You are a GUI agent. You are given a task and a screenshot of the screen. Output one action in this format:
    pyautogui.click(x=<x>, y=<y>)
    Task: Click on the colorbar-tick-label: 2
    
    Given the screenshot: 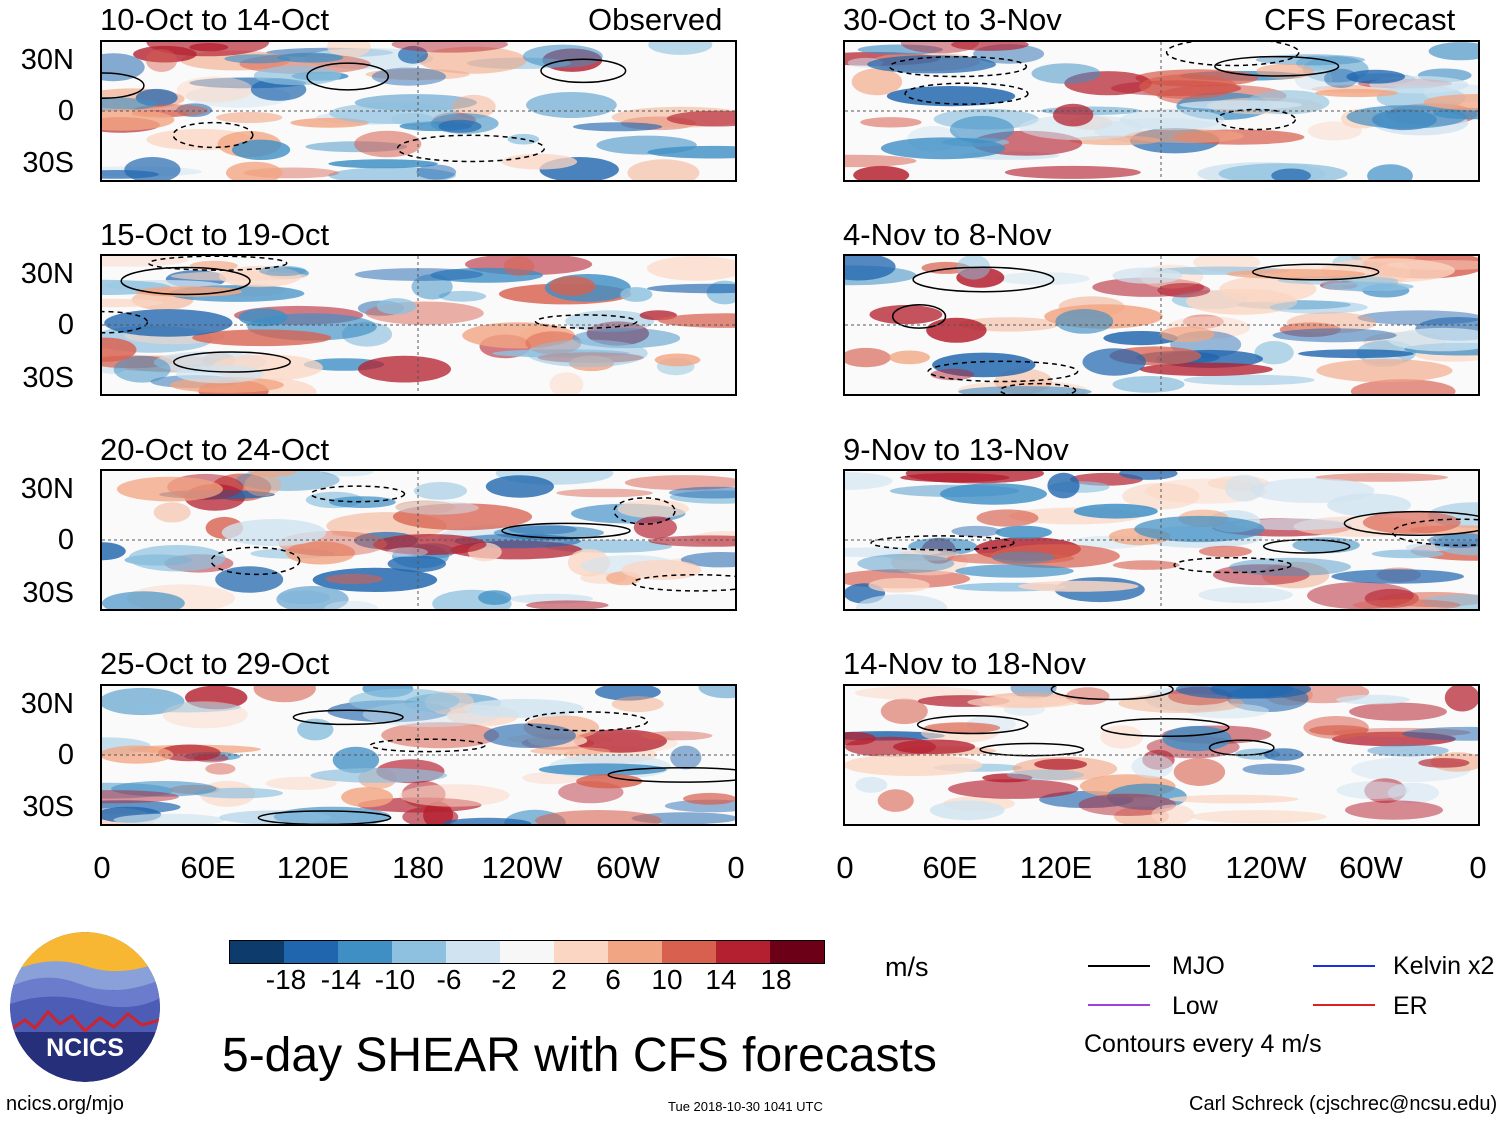 What is the action you would take?
    pyautogui.click(x=559, y=979)
    